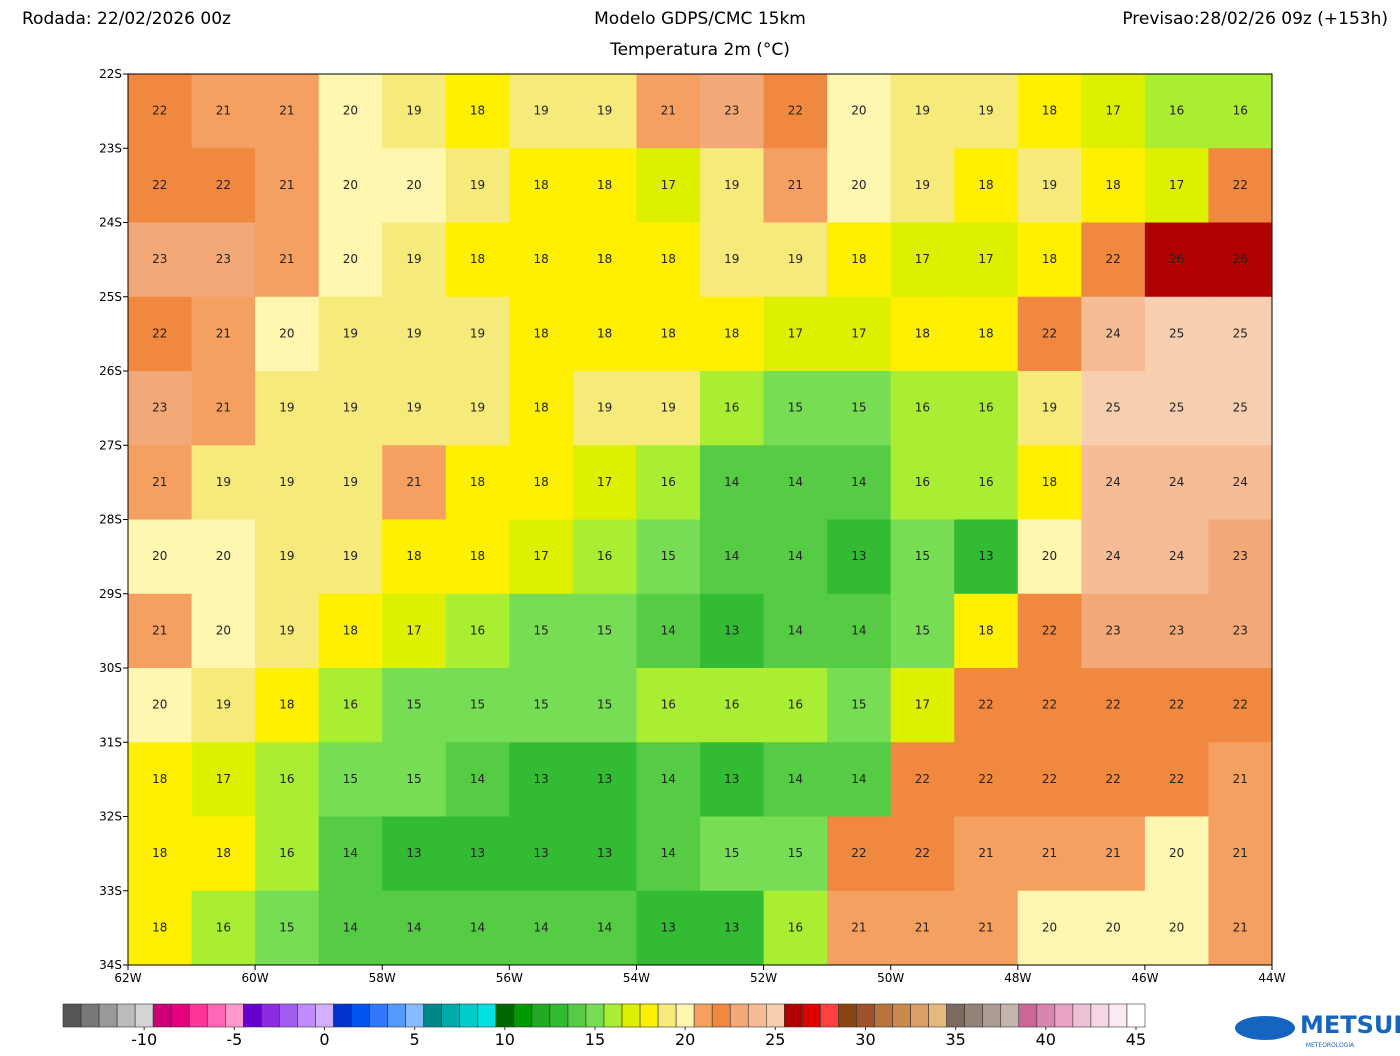  What do you see at coordinates (636, 978) in the screenshot?
I see `lon-tick-label: 54W` at bounding box center [636, 978].